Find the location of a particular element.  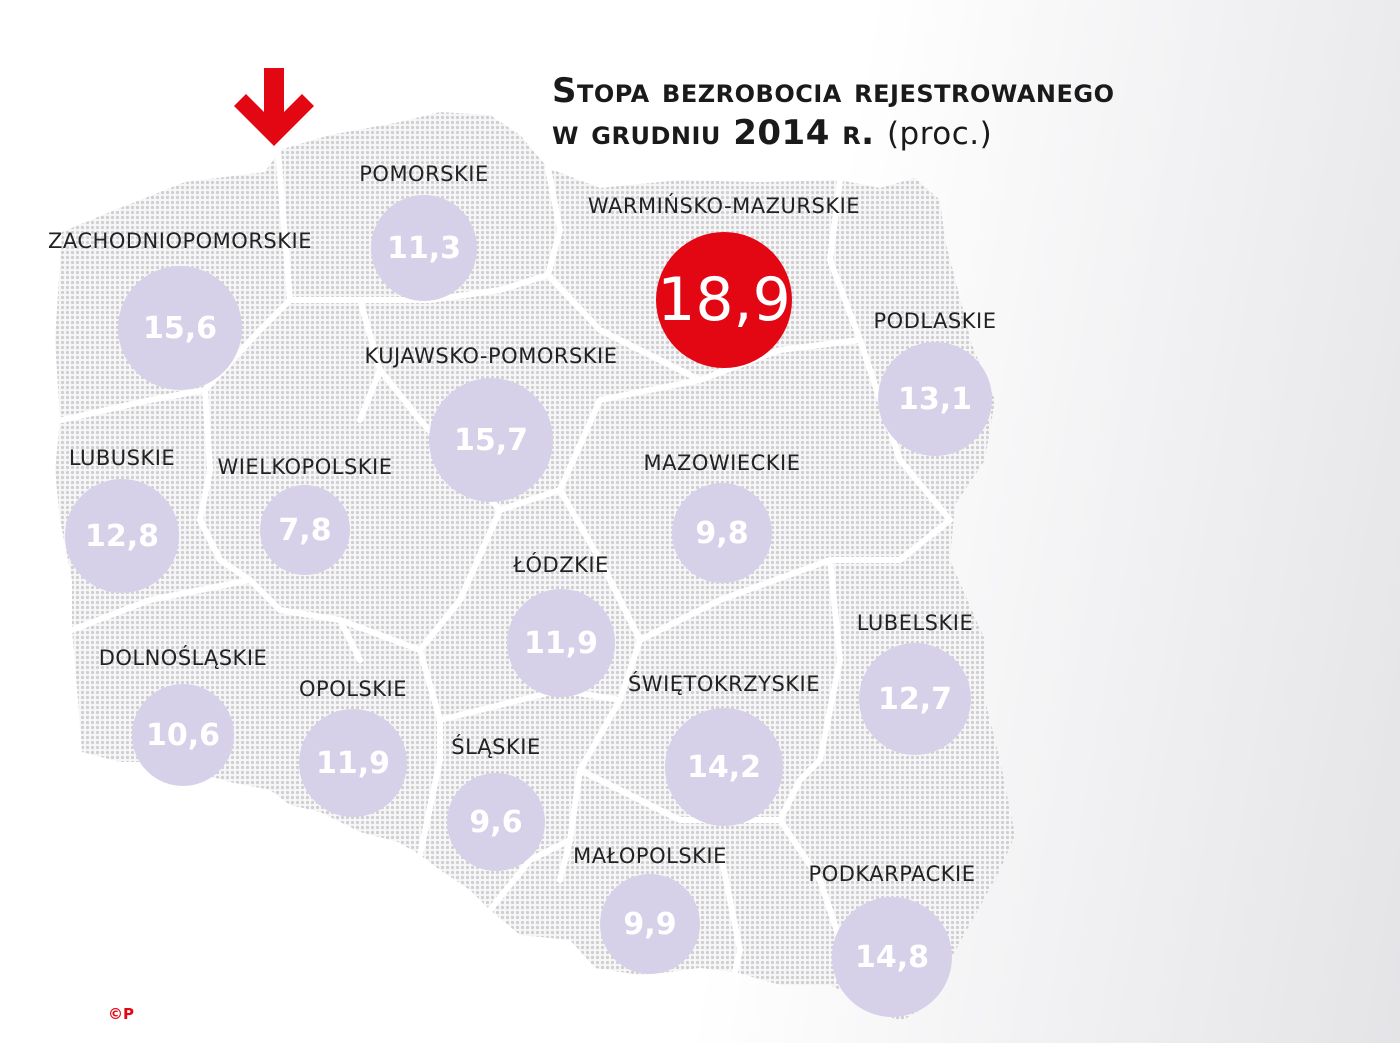

title-line-2-text: w grudniu 2014 r. is located at coordinates (713, 133).